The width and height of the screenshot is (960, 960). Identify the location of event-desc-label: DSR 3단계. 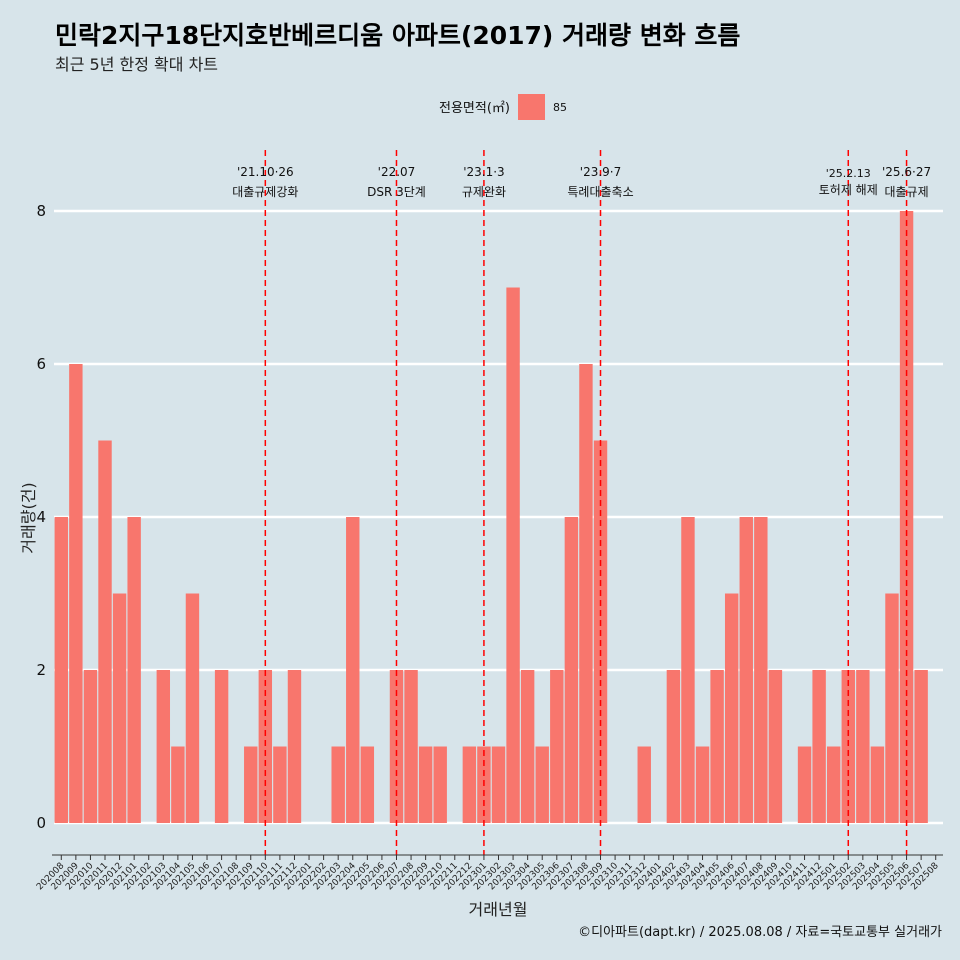
(396, 192).